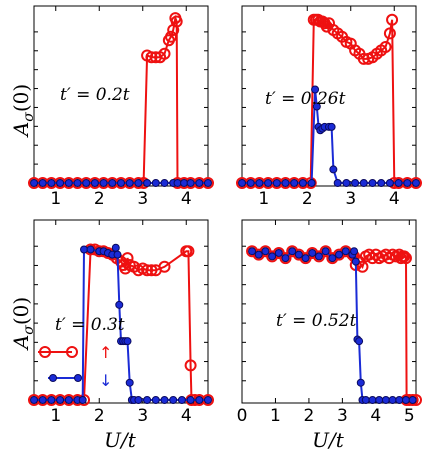  What do you see at coordinates (409, 416) in the screenshot?
I see `x-tick-label: 5` at bounding box center [409, 416].